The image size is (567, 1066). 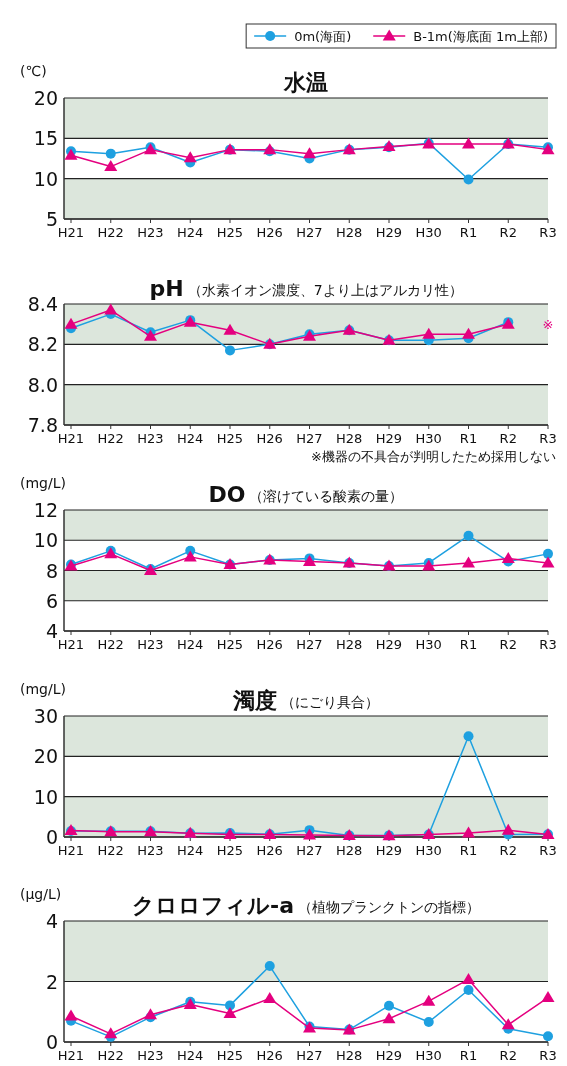 What do you see at coordinates (213, 905) in the screenshot?
I see `chart-title: クロロフィル-a` at bounding box center [213, 905].